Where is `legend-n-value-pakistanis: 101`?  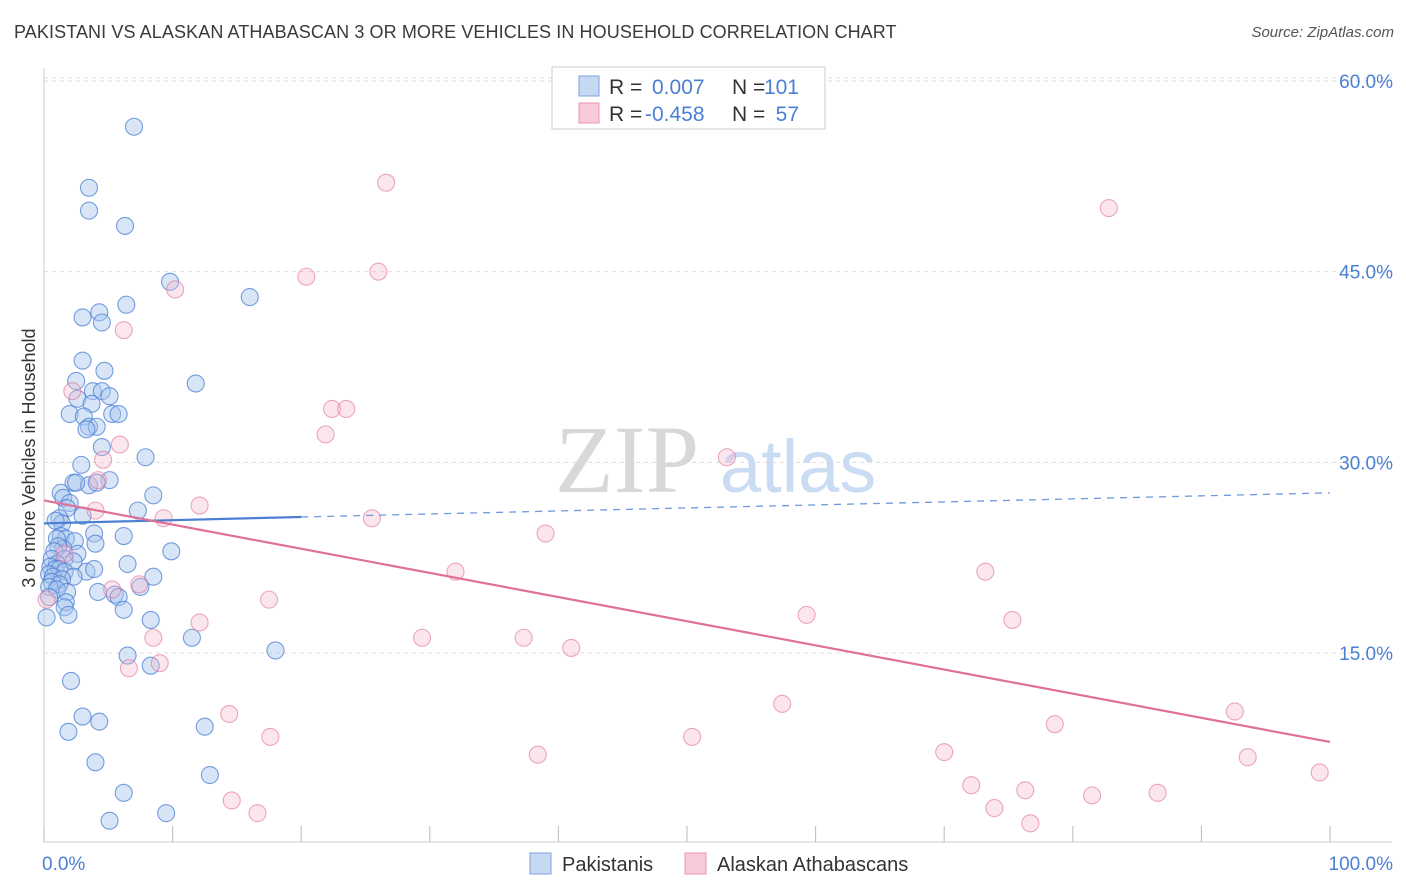 legend-n-value-pakistanis: 101 is located at coordinates (781, 87).